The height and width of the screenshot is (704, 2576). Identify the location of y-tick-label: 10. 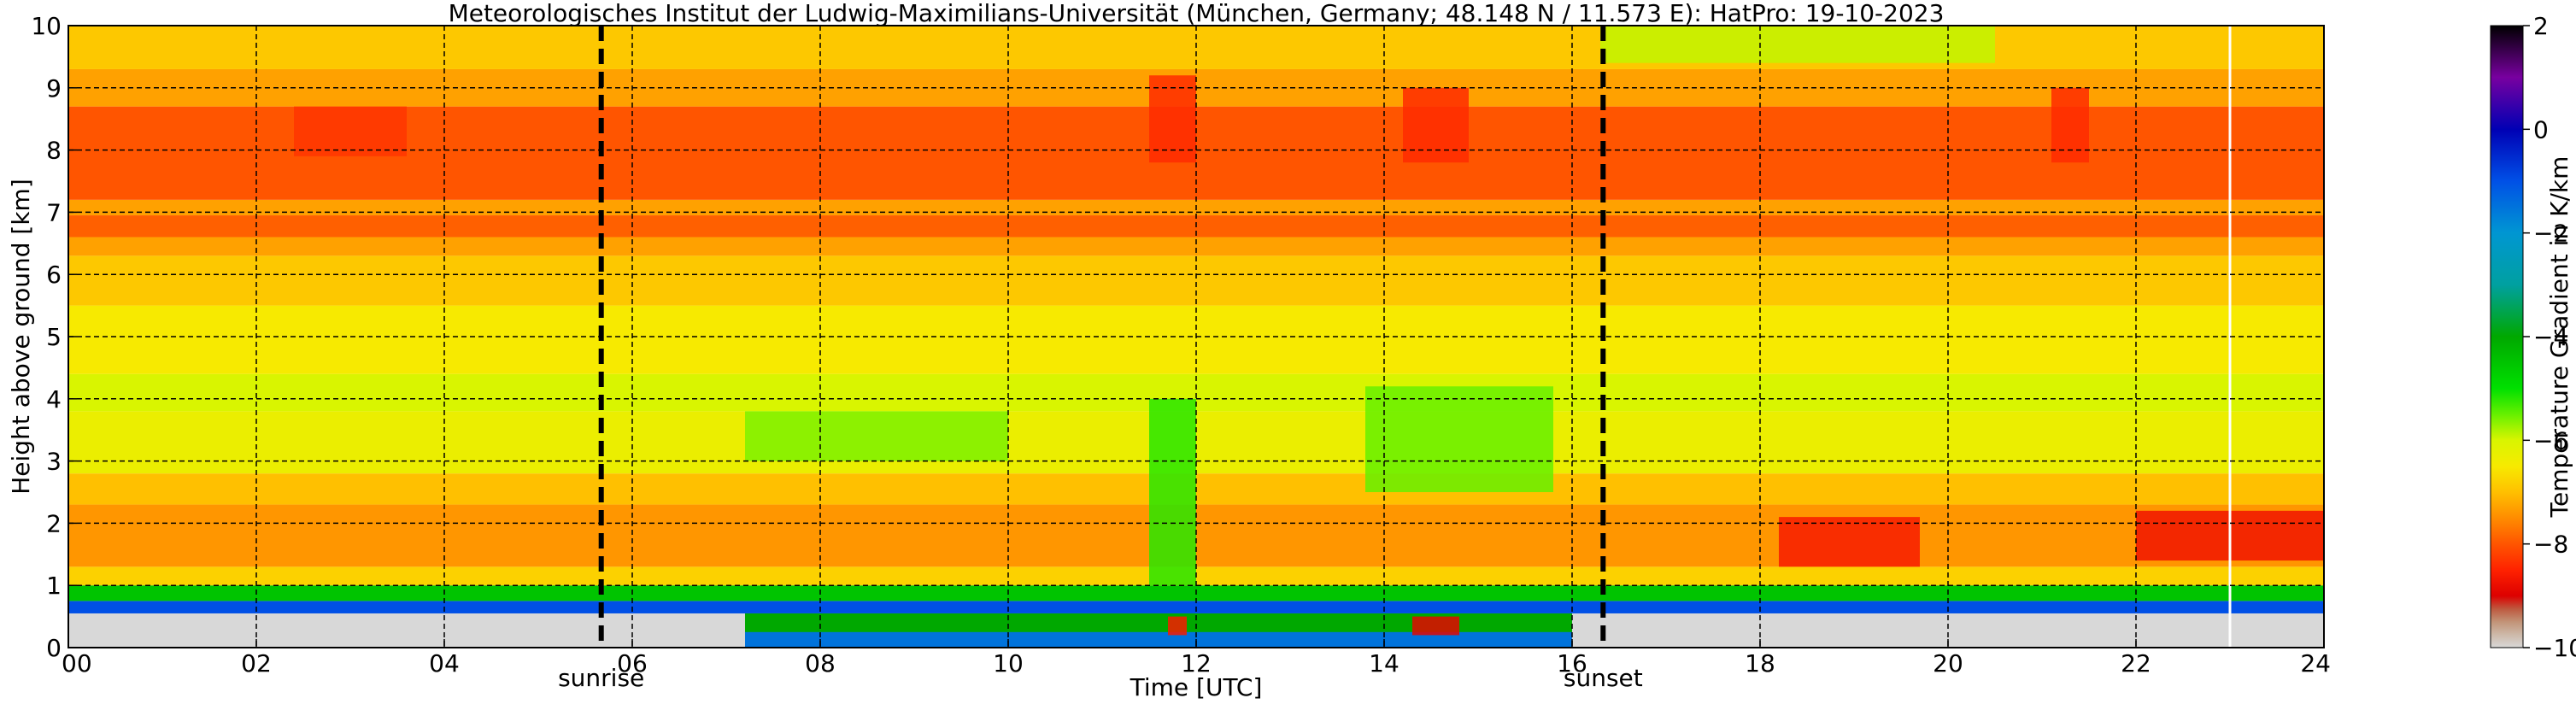
(46, 26).